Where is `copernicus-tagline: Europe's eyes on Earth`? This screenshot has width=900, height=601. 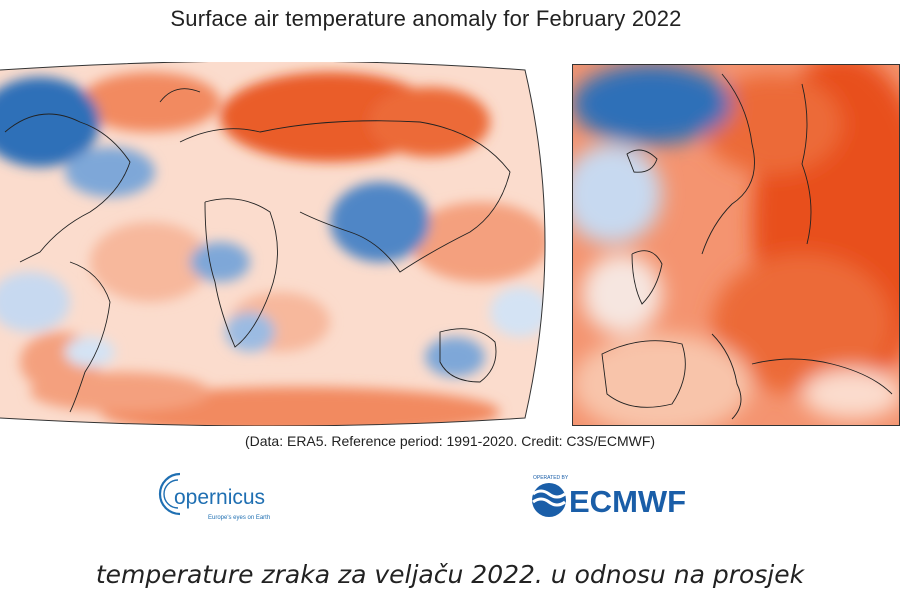 copernicus-tagline: Europe's eyes on Earth is located at coordinates (239, 518).